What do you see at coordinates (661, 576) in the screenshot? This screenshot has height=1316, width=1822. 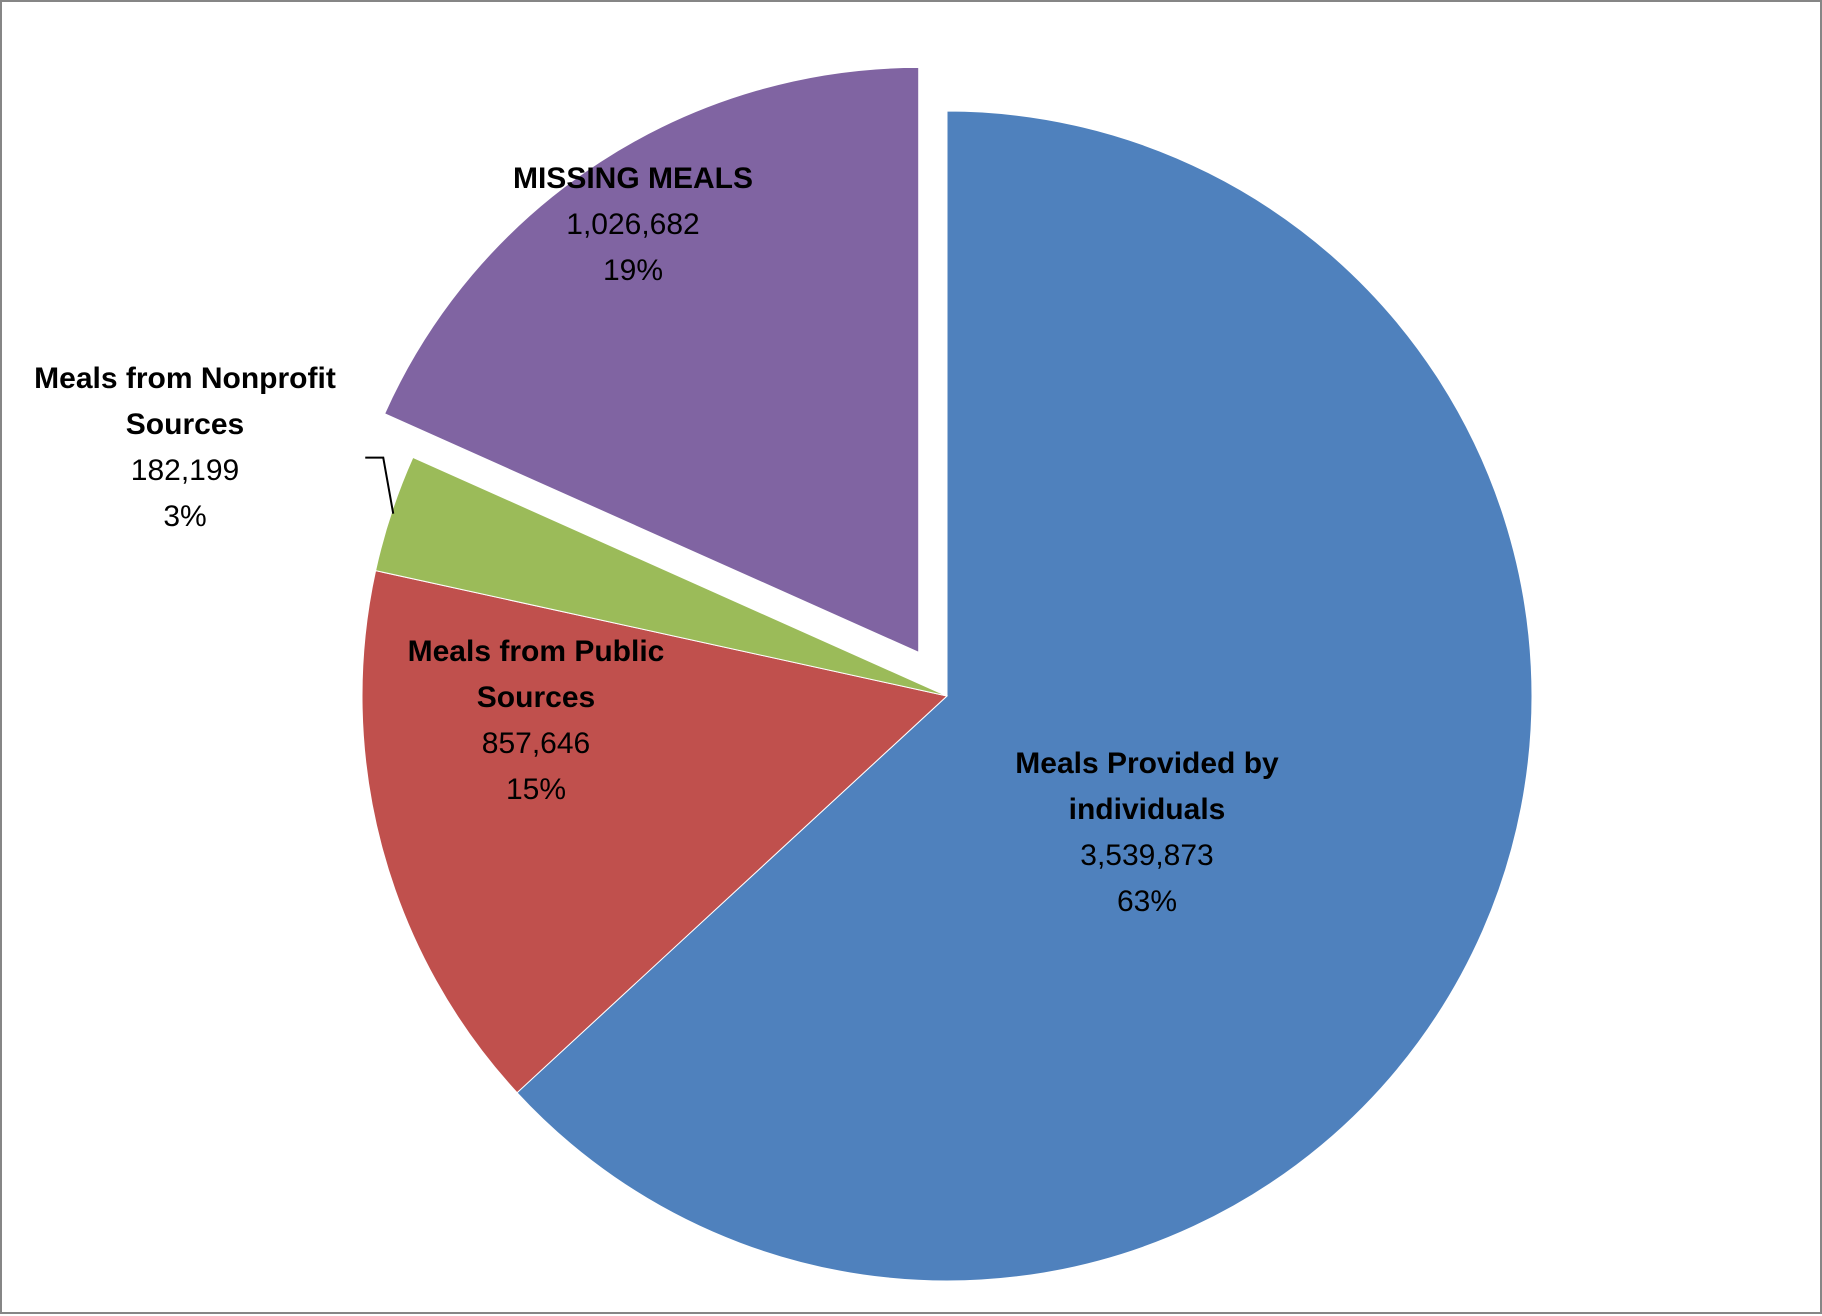 I see `pie-slice-meals-from-nonprofit-sources` at bounding box center [661, 576].